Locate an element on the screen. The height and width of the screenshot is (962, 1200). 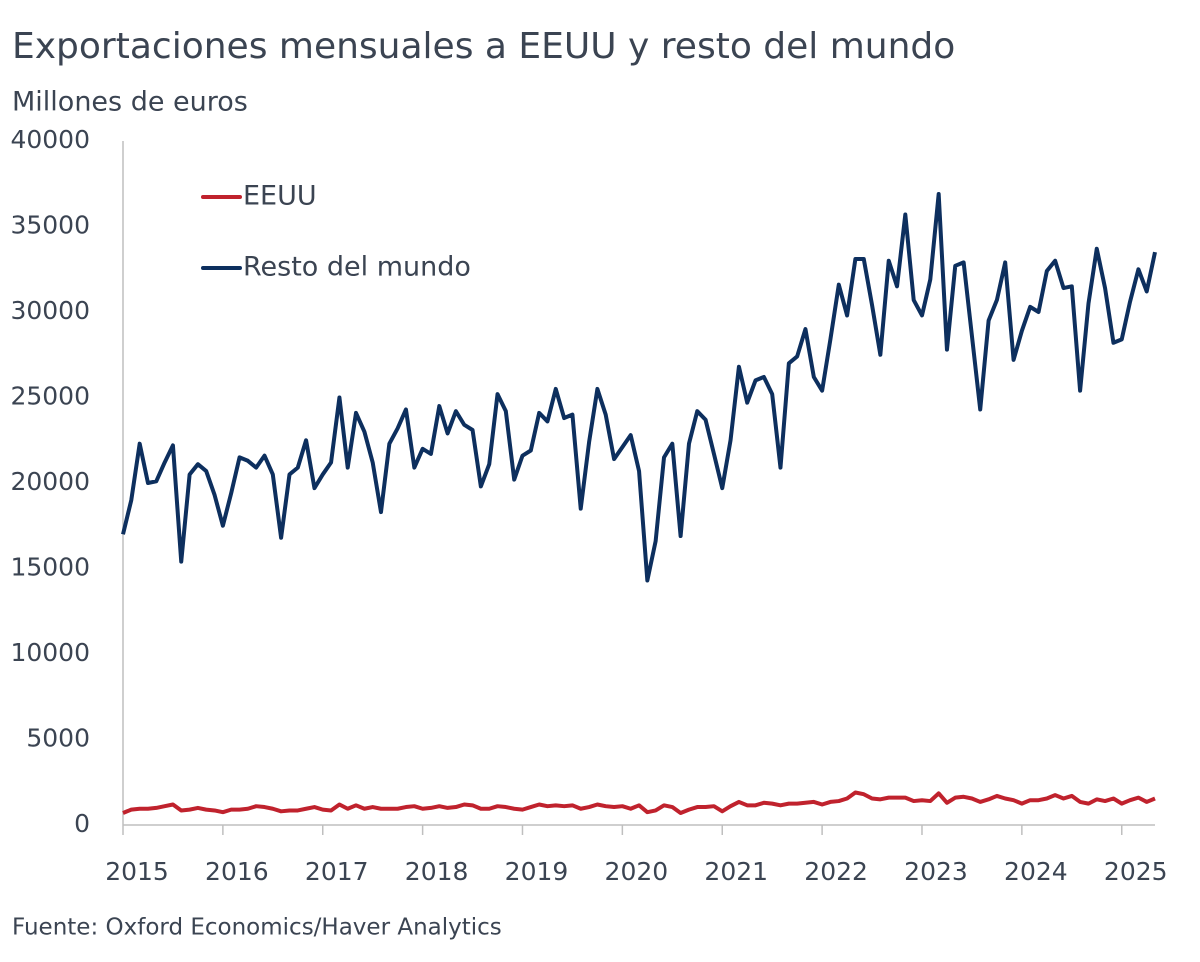
x-tick-label: 2018 is located at coordinates (437, 871).